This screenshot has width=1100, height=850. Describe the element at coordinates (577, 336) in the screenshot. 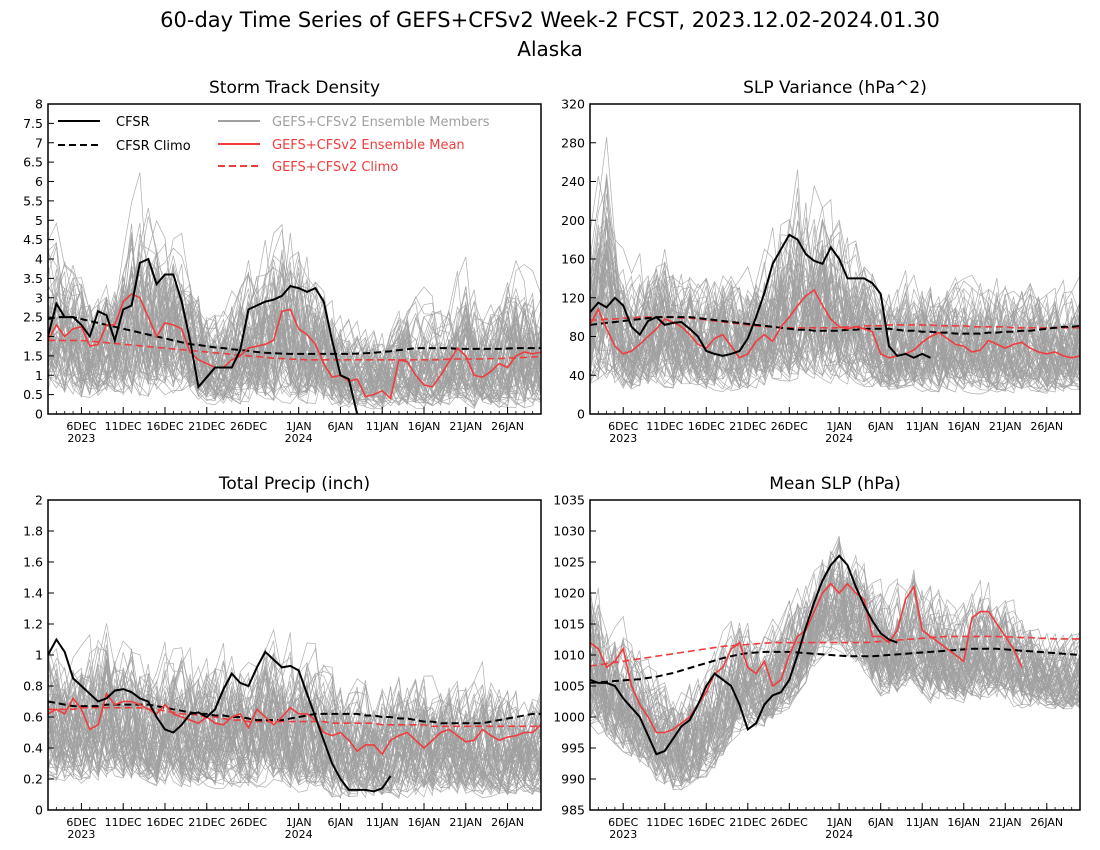

I see `y-tick-label: 80` at that location.